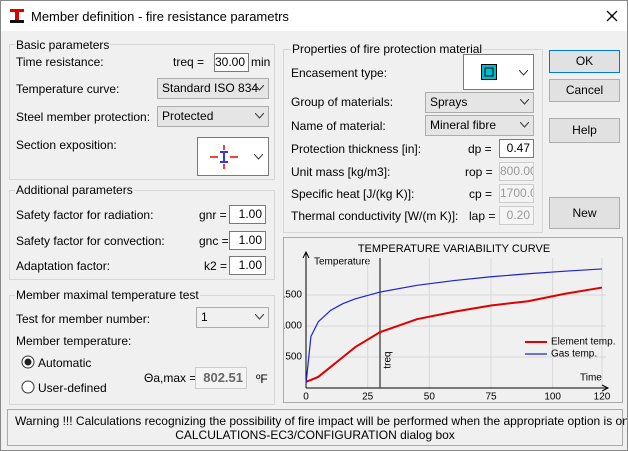 This screenshot has height=451, width=628. I want to click on help-button: Help, so click(584, 130).